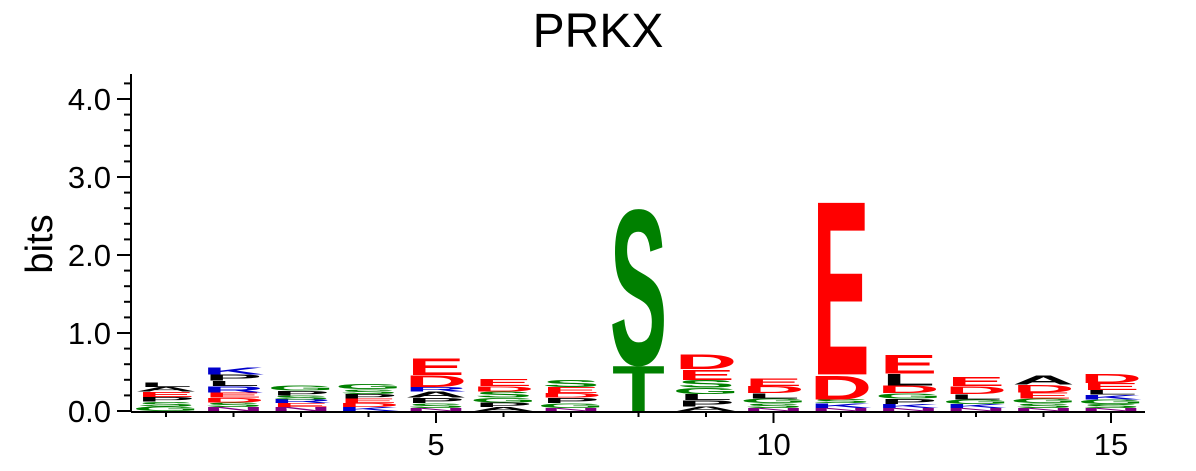 Image resolution: width=1196 pixels, height=471 pixels. I want to click on chart-title: PRKX, so click(598, 31).